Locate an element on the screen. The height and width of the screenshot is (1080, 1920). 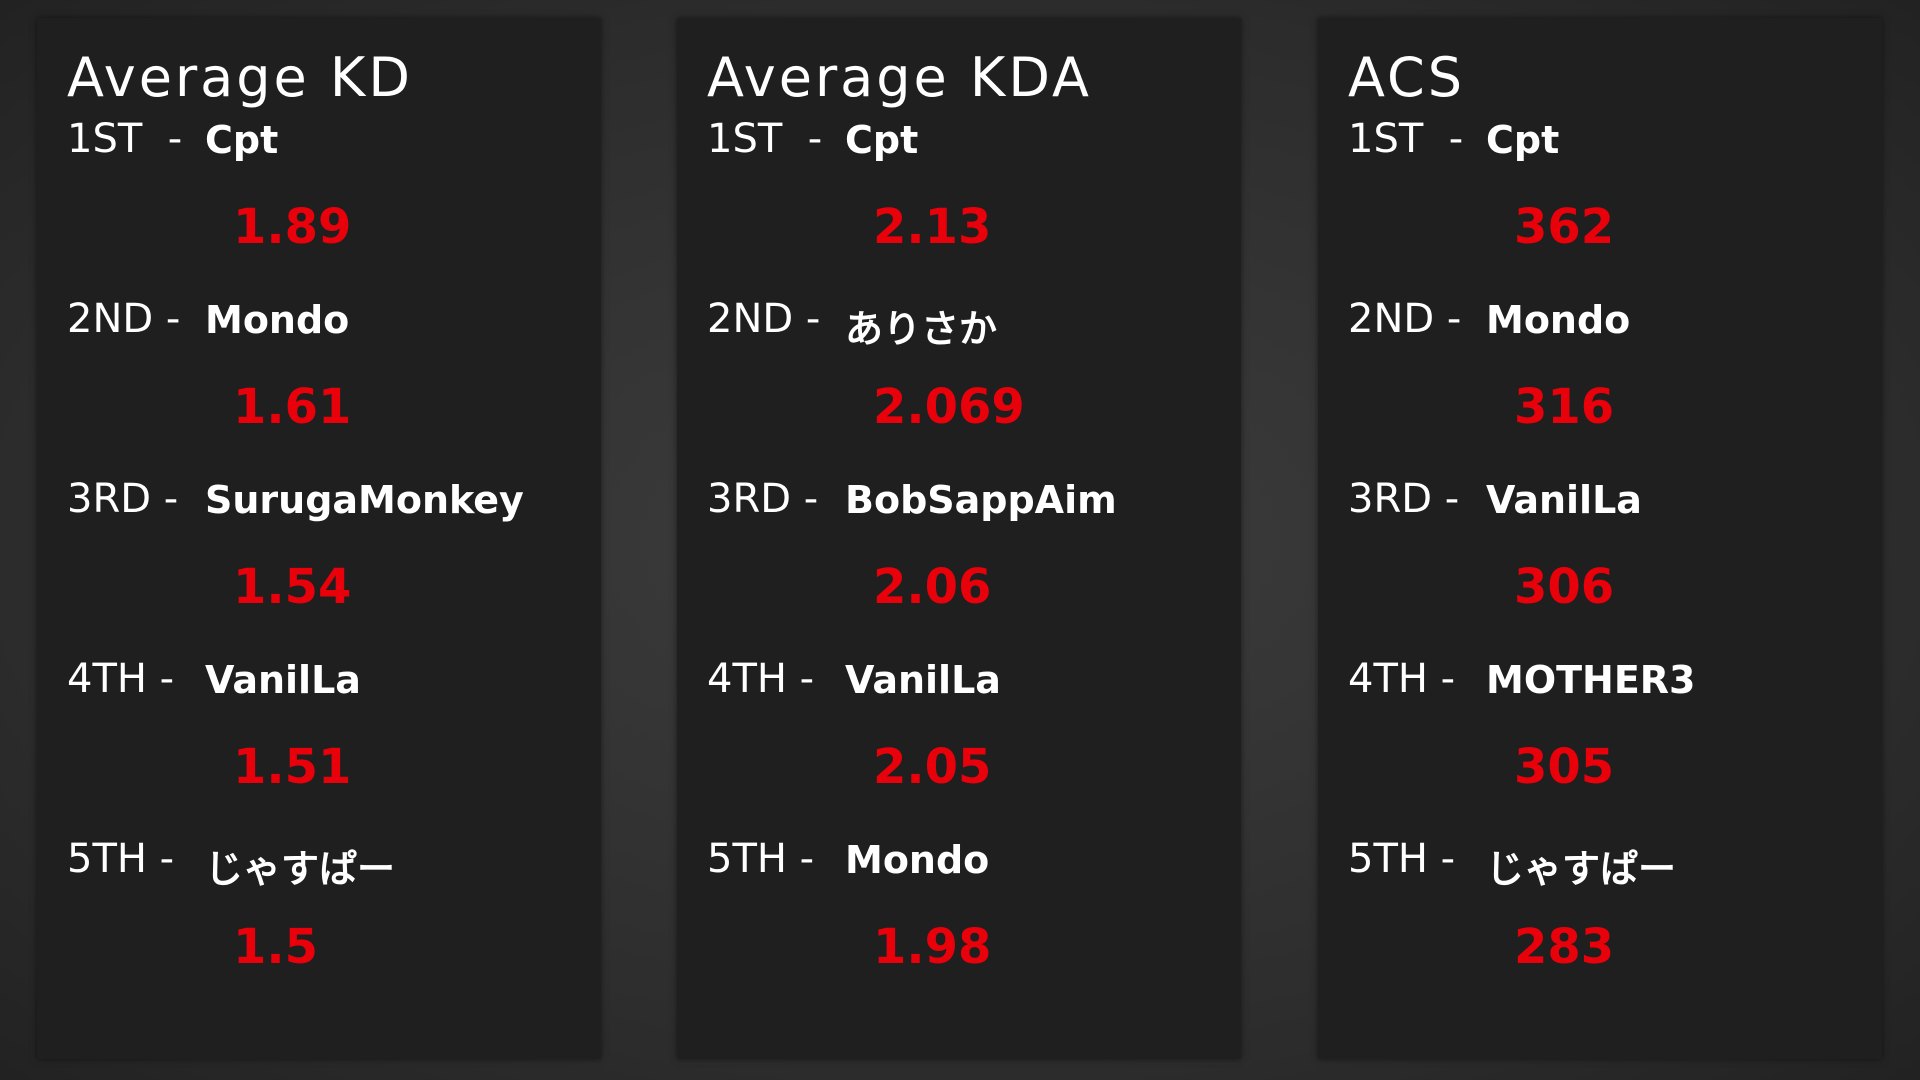
stat-value: 2.05 is located at coordinates (932, 767).